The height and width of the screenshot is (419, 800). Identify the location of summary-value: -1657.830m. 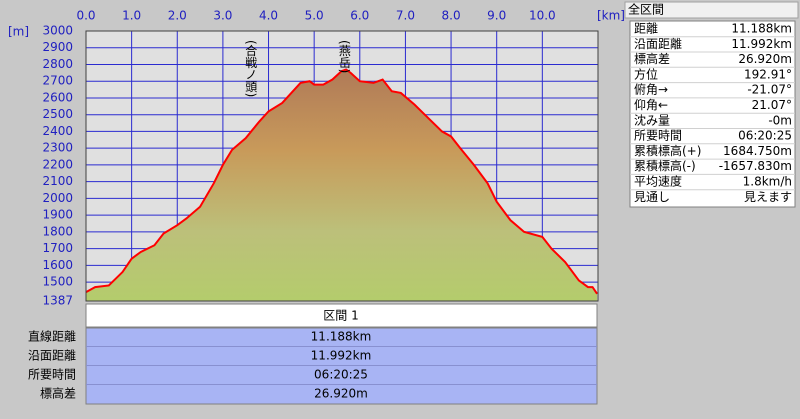
(755, 166).